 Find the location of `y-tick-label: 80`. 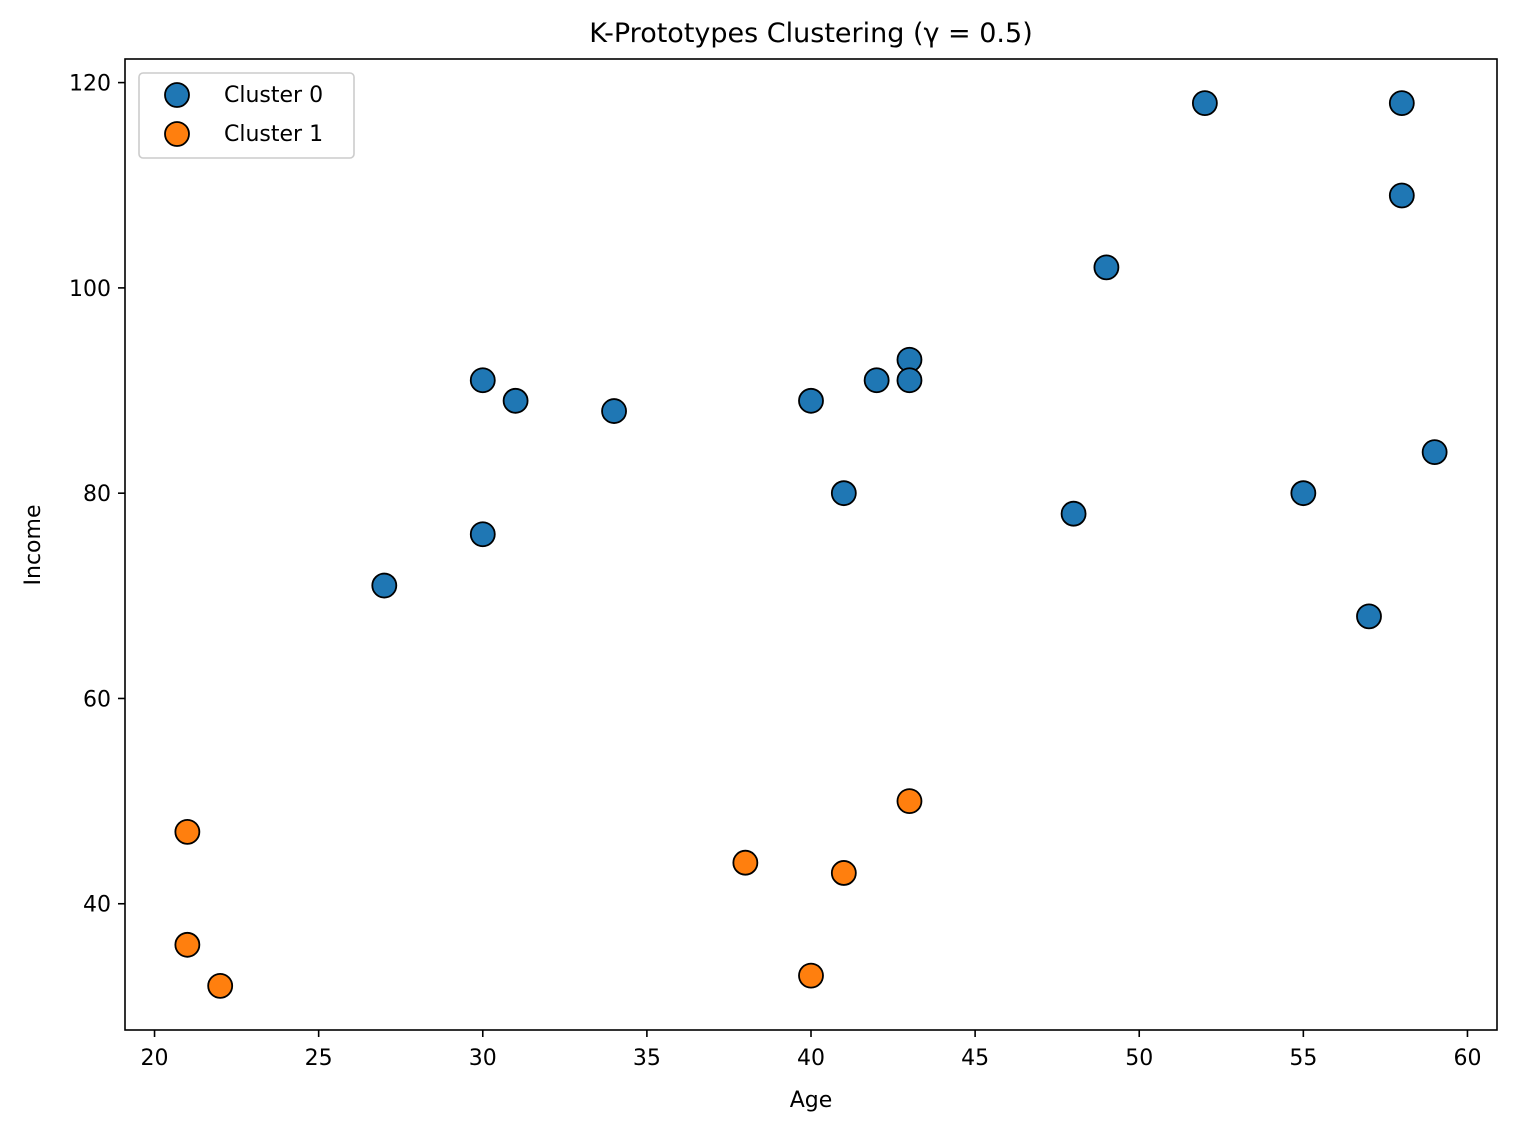

y-tick-label: 80 is located at coordinates (97, 494).